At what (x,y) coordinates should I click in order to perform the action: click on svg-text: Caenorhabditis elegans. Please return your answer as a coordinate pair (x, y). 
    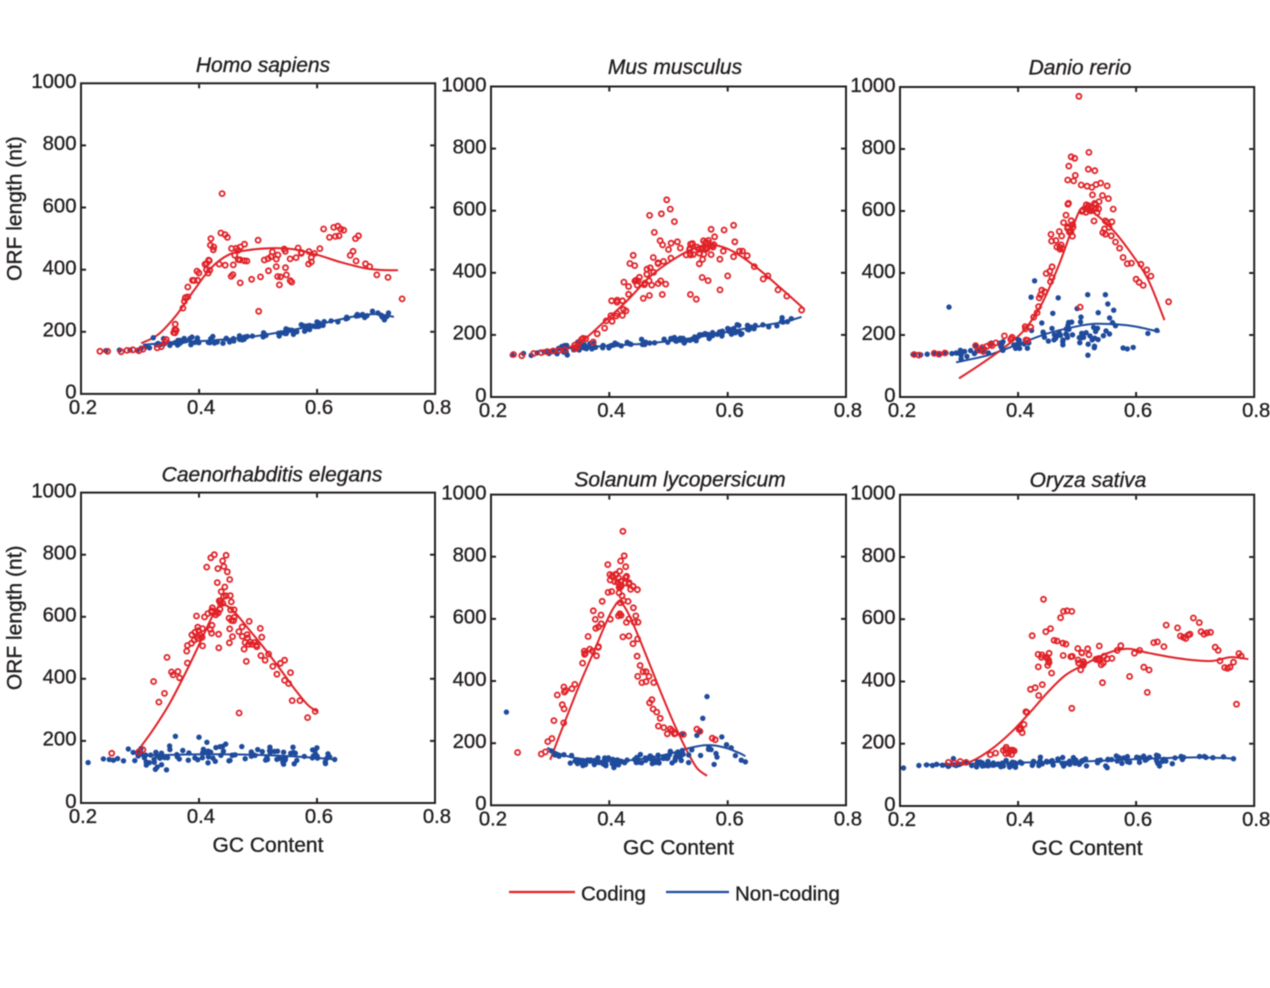
    Looking at the image, I should click on (272, 475).